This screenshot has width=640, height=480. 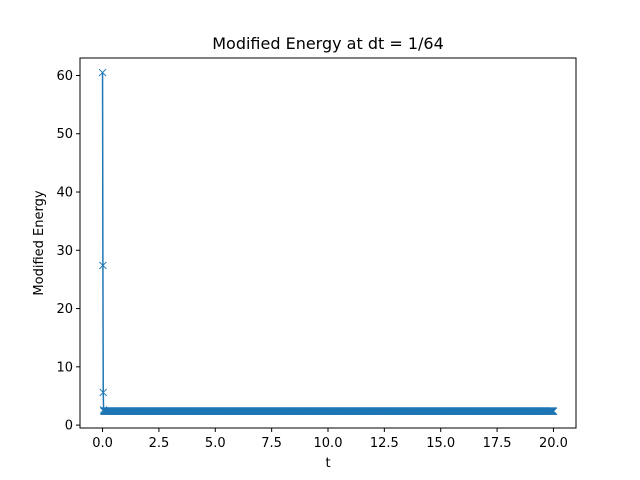 I want to click on x-tick-label: 5.0, so click(x=215, y=443).